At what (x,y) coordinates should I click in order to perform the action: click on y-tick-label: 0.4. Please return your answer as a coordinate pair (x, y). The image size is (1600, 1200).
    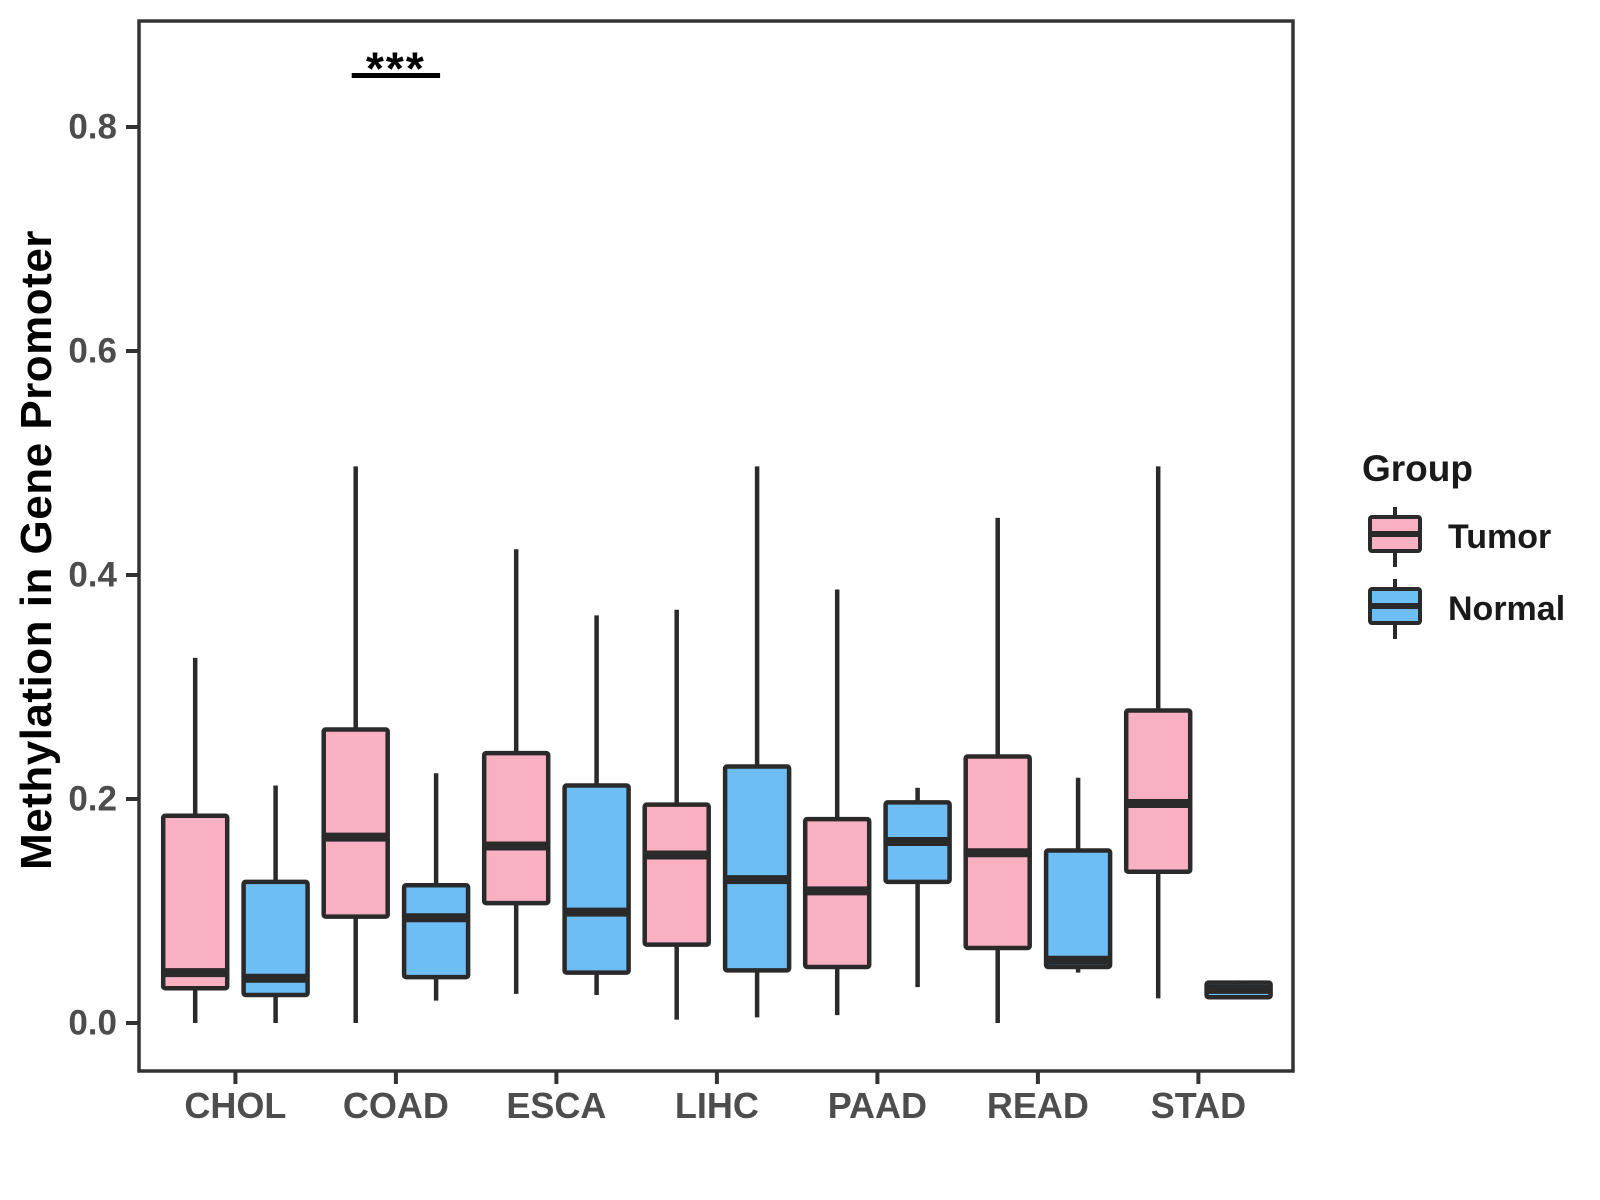
    Looking at the image, I should click on (92, 575).